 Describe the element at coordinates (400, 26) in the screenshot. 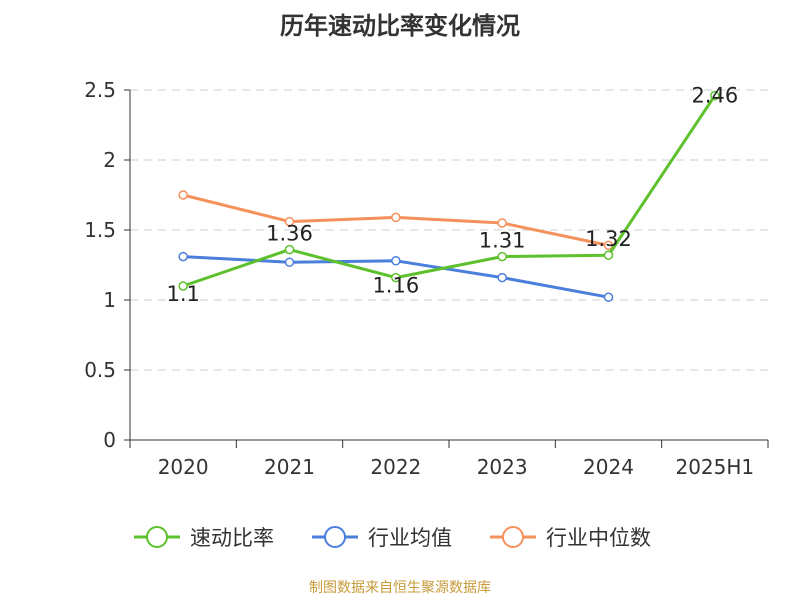

I see `chart-title: 历年速动比率变化情况` at that location.